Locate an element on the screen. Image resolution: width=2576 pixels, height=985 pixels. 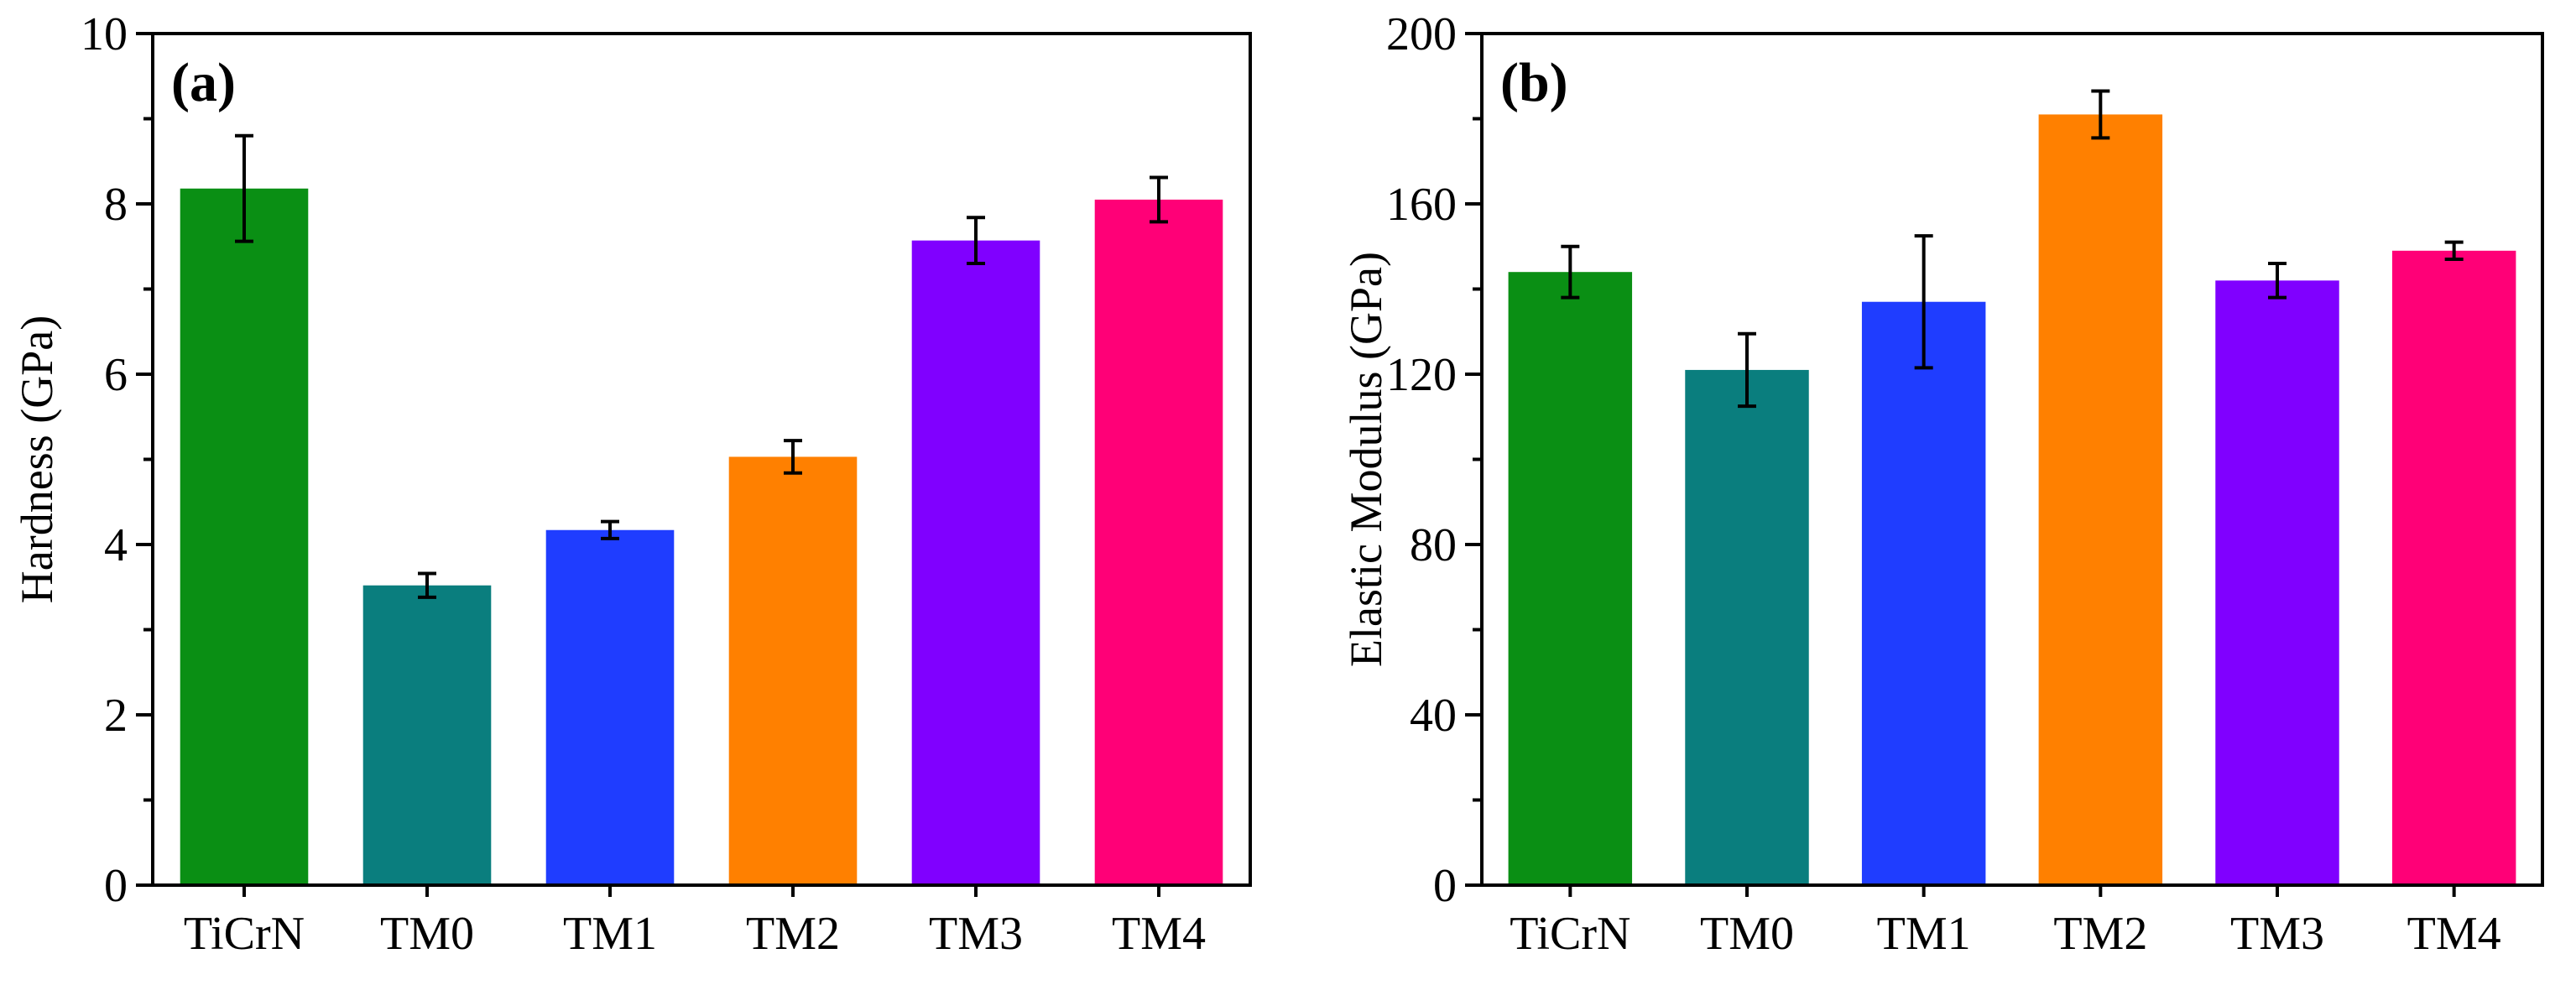
y-tick-label: 10 is located at coordinates (104, 34).